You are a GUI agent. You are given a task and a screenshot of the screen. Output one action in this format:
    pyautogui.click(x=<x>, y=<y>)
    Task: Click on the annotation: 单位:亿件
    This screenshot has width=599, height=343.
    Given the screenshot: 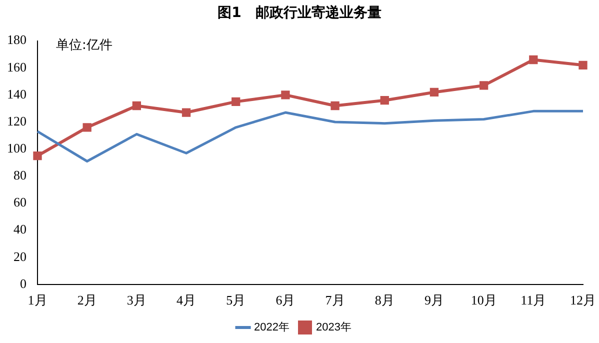 What is the action you would take?
    pyautogui.click(x=84, y=45)
    